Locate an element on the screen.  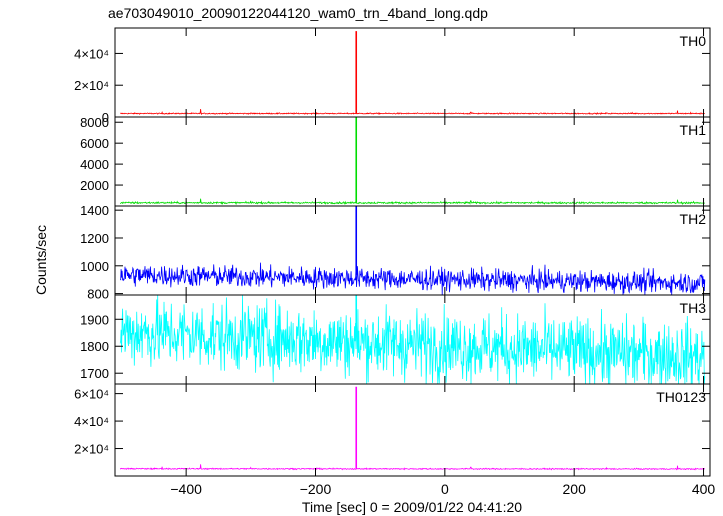
y-tick-label: 1700 is located at coordinates (94, 373).